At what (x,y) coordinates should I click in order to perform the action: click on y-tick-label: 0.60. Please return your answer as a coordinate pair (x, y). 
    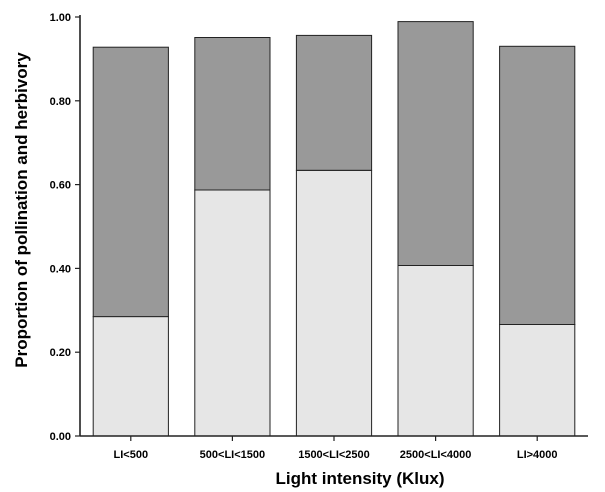
    Looking at the image, I should click on (60, 186).